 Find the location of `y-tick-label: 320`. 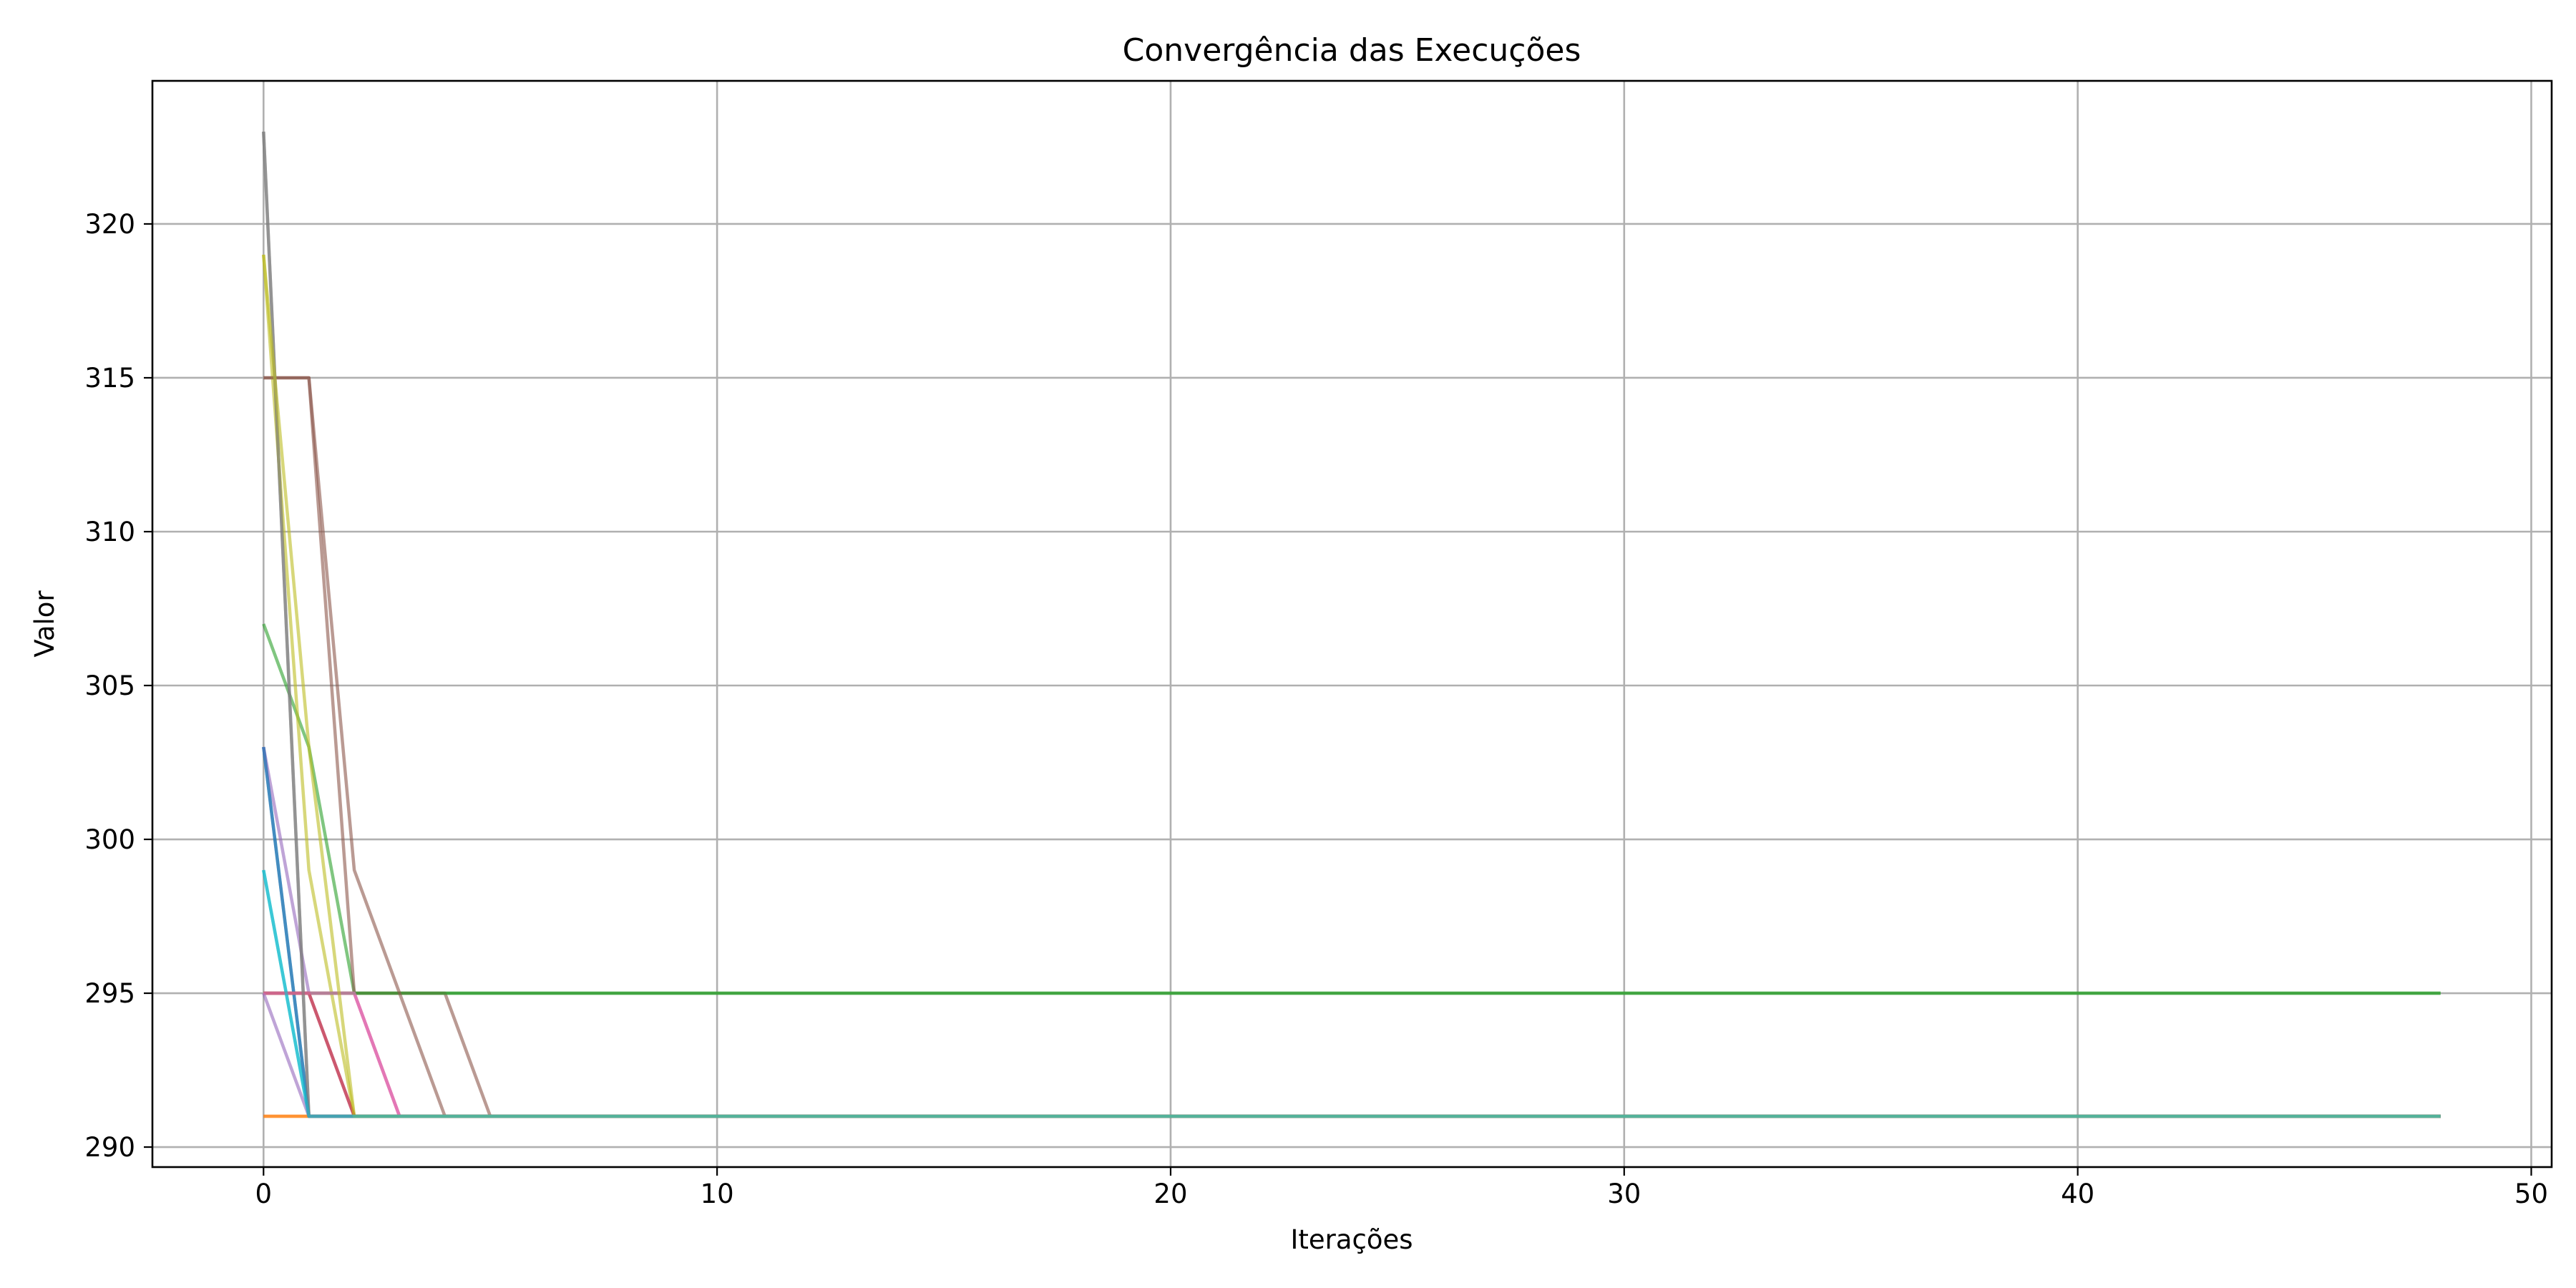

y-tick-label: 320 is located at coordinates (109, 224).